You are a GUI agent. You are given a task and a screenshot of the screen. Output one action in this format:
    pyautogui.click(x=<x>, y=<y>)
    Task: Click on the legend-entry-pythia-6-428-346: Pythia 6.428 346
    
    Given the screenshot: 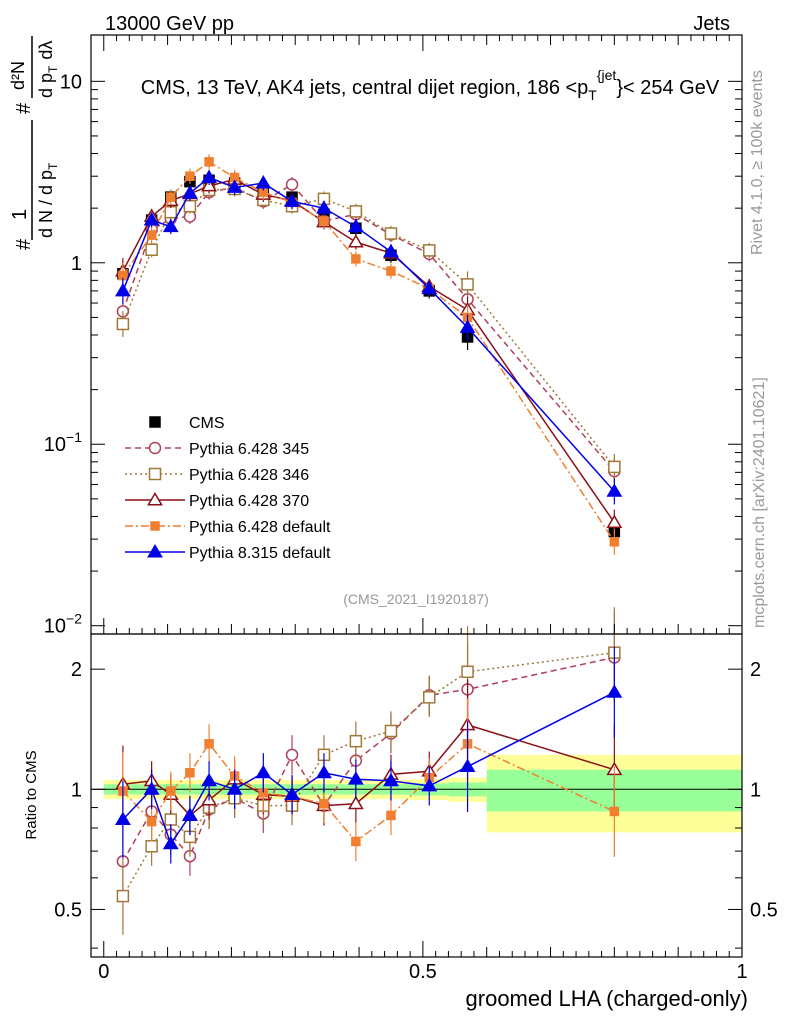 What is the action you would take?
    pyautogui.click(x=217, y=475)
    